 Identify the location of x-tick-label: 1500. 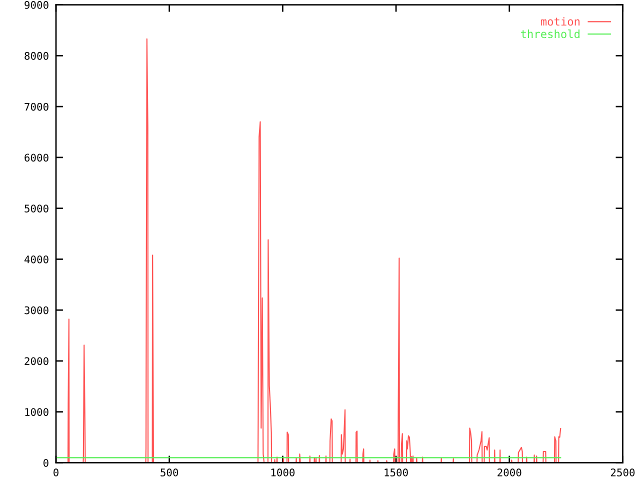
(396, 472).